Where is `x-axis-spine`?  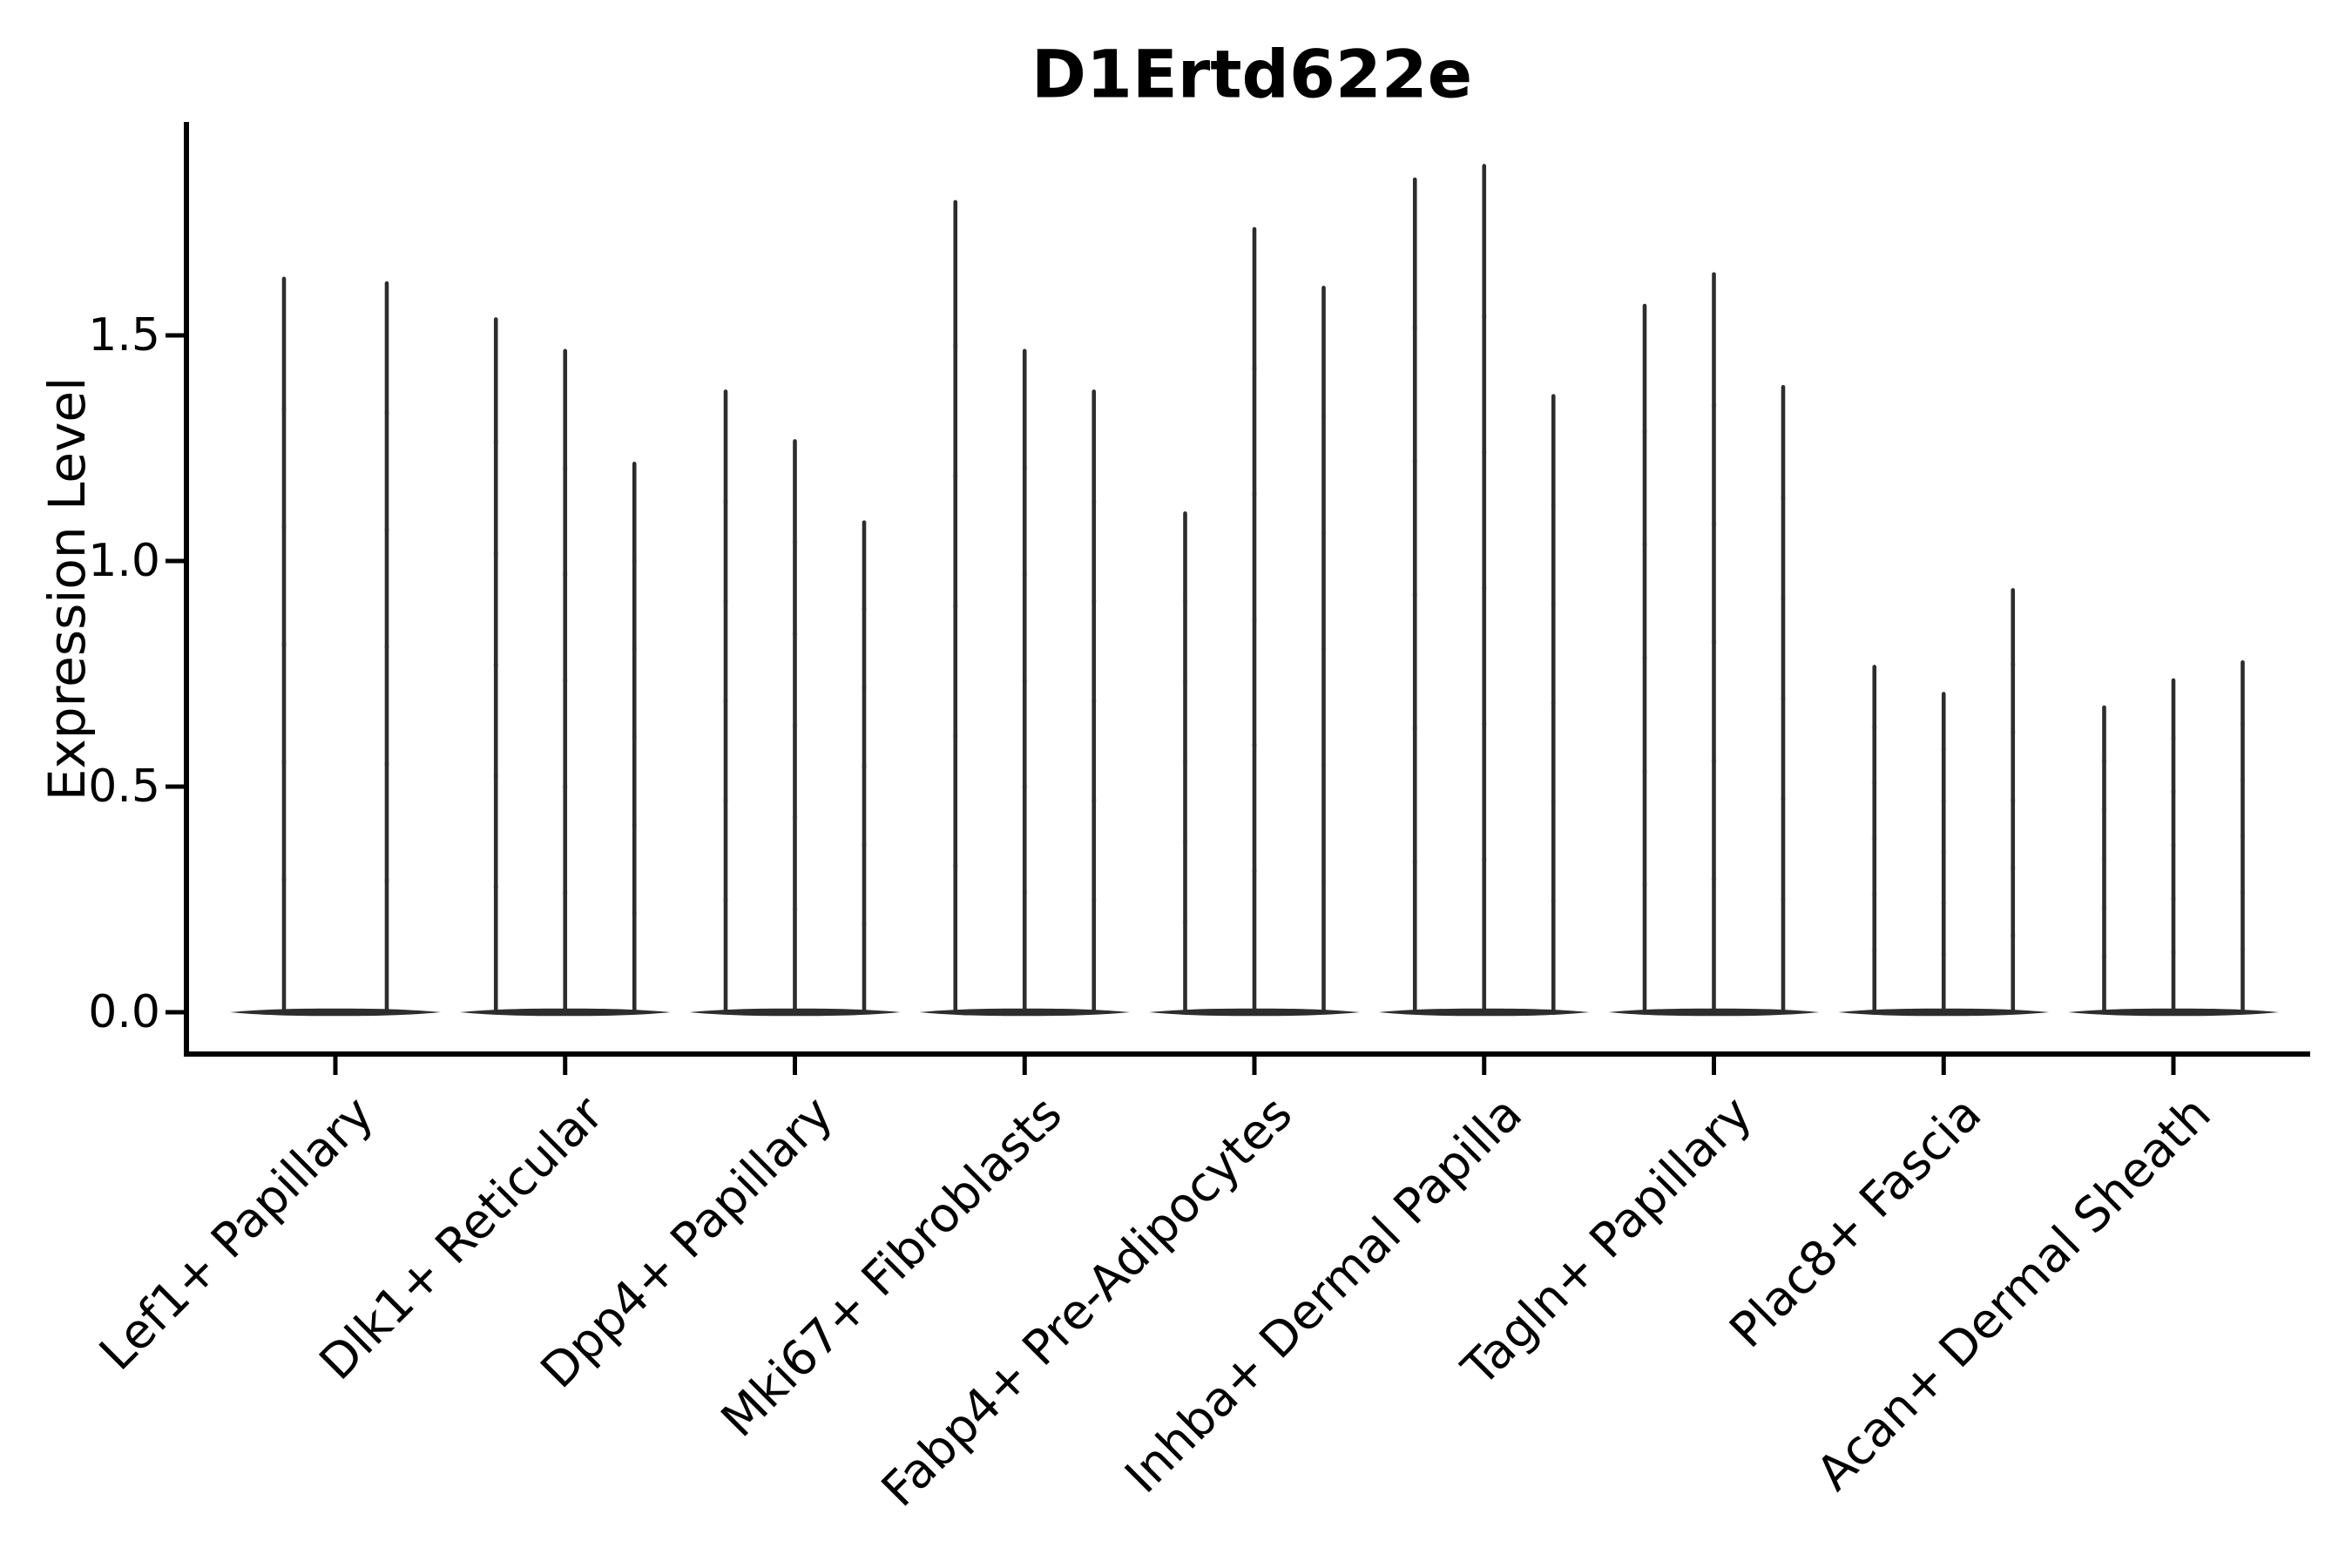 x-axis-spine is located at coordinates (1247, 1054).